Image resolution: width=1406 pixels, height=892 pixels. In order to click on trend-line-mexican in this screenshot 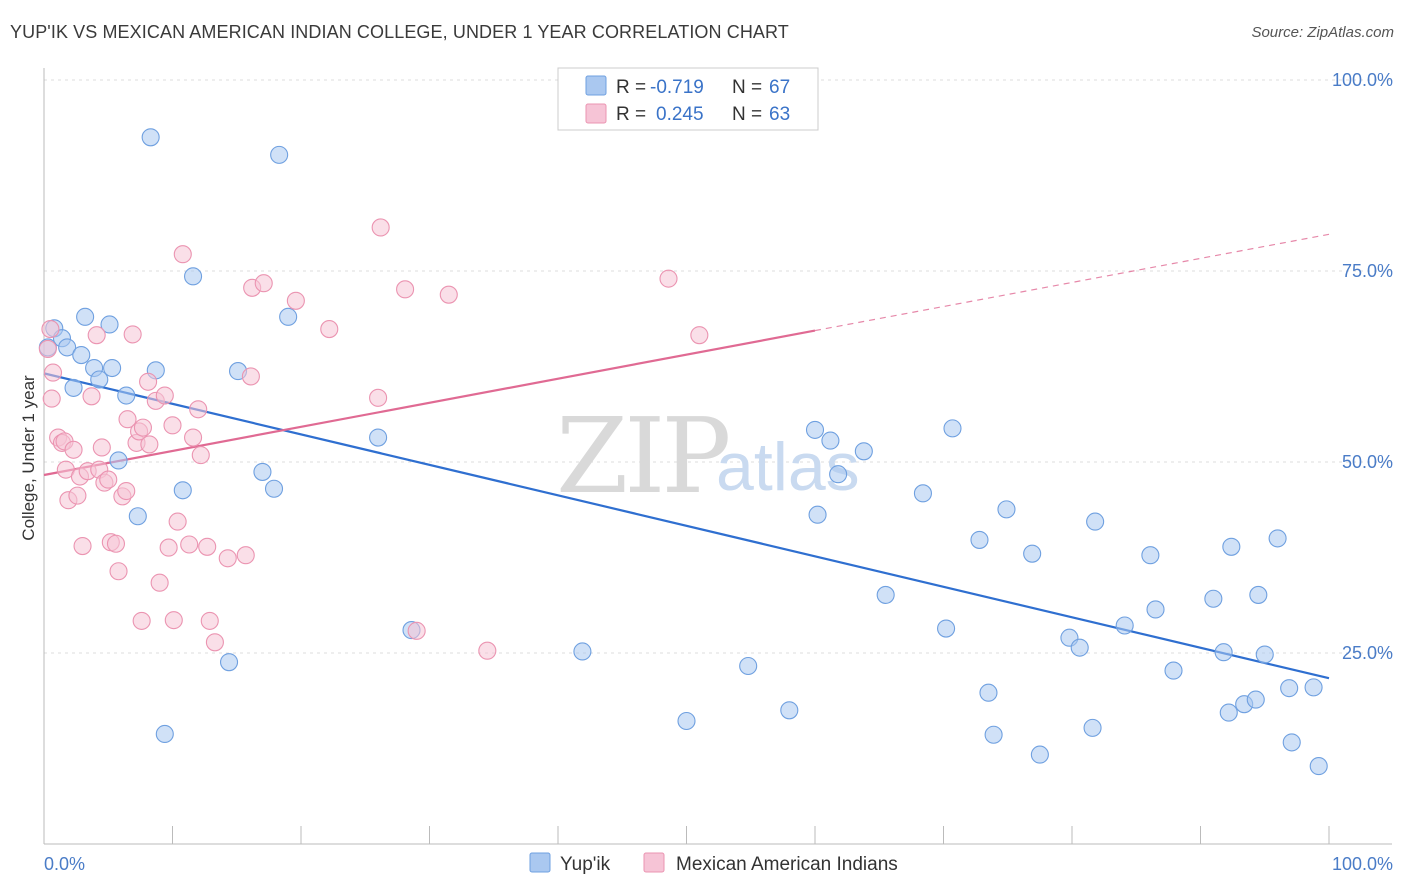, I will do `click(429, 403)`.